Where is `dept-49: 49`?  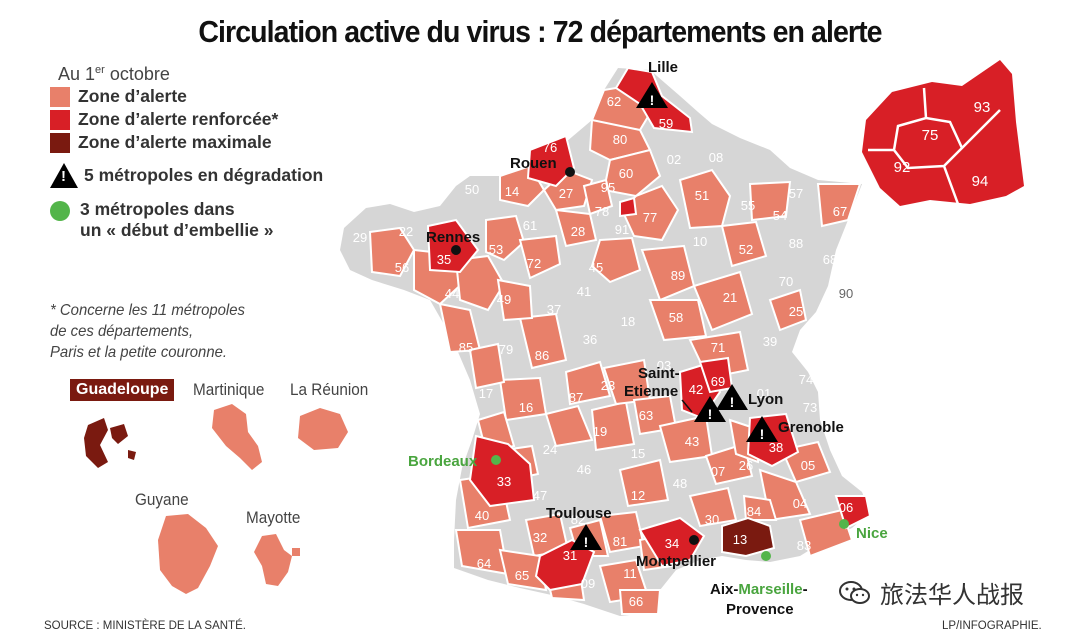
dept-49: 49 is located at coordinates (504, 299).